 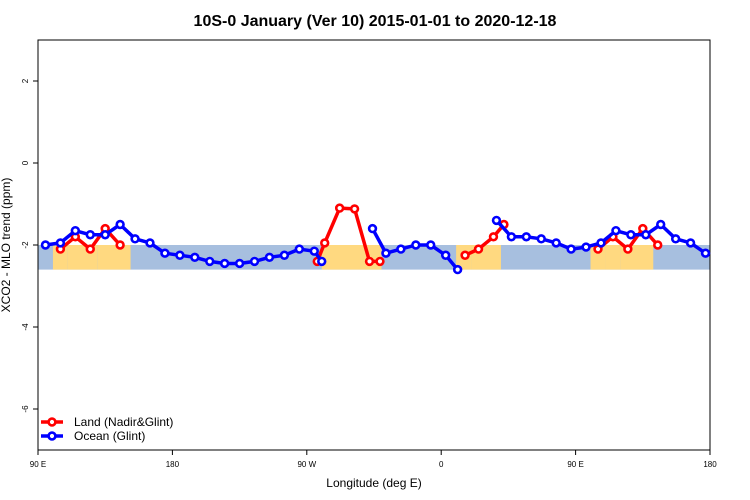 What do you see at coordinates (306, 464) in the screenshot?
I see `x-tick-label: 90 W` at bounding box center [306, 464].